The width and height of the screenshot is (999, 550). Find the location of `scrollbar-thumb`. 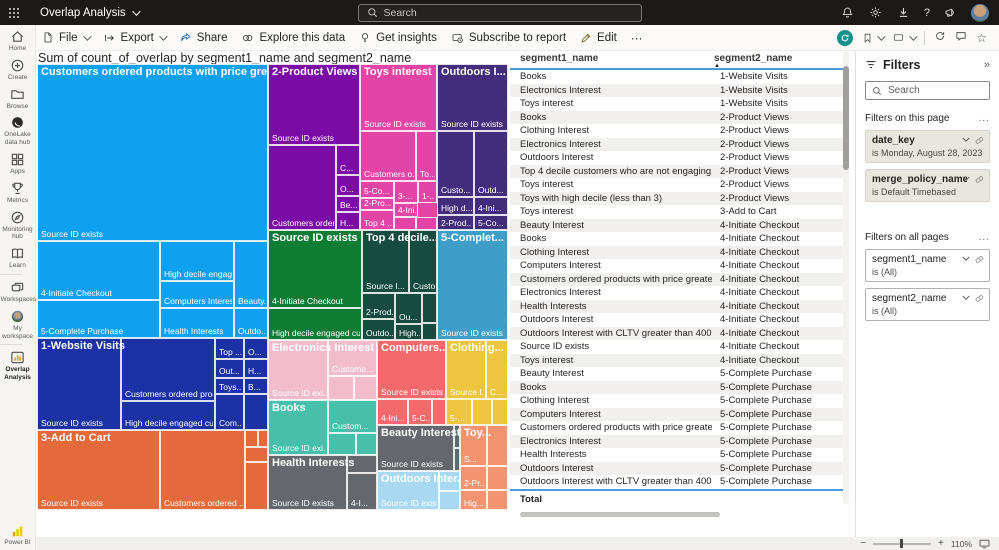

scrollbar-thumb is located at coordinates (846, 118).